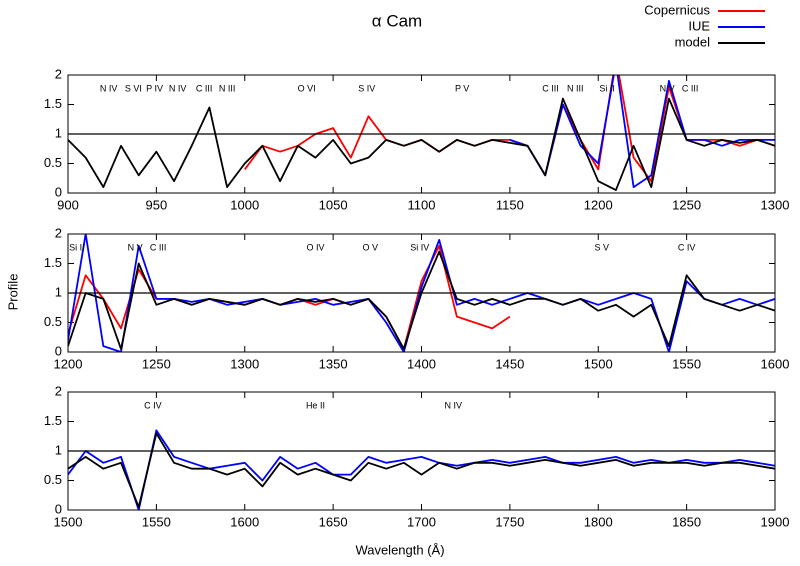 This screenshot has height=566, width=800. Describe the element at coordinates (333, 363) in the screenshot. I see `x-tick-label: 1350` at that location.